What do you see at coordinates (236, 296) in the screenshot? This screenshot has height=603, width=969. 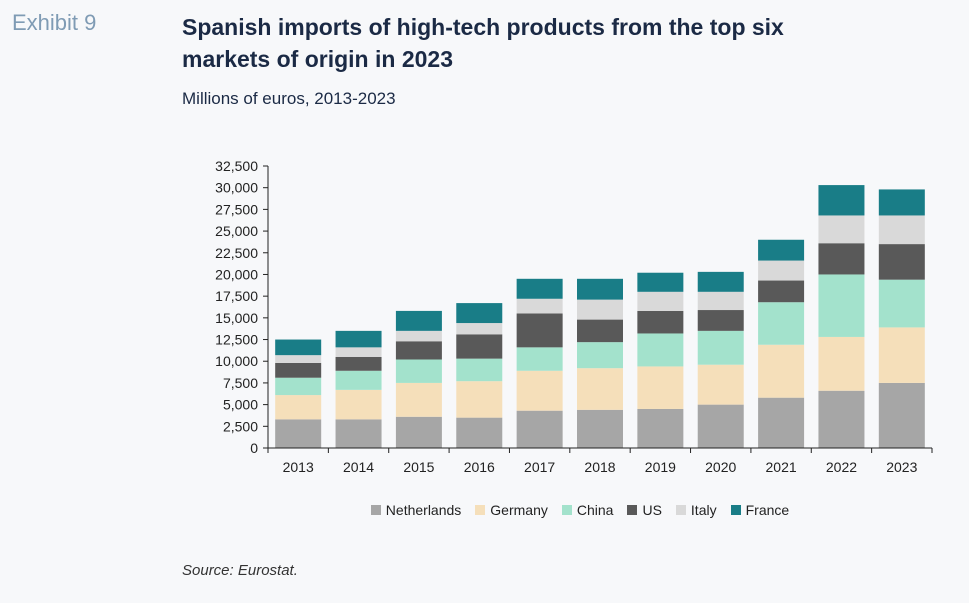 I see `y-tick-label: 17,500` at bounding box center [236, 296].